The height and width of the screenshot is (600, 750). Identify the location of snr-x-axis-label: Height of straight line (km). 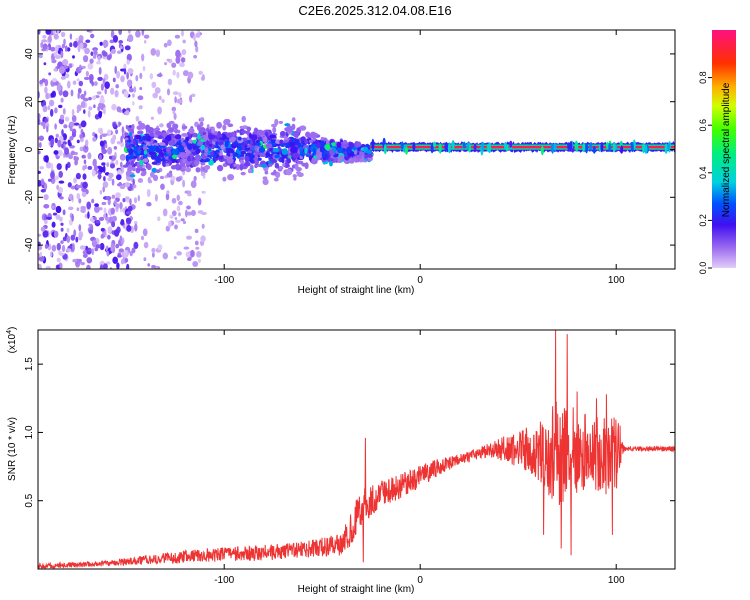
(356, 589).